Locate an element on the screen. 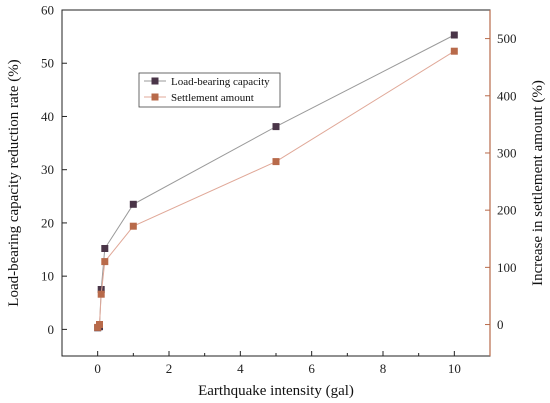 This screenshot has width=550, height=403. right-y-tick-label: 400 is located at coordinates (507, 95).